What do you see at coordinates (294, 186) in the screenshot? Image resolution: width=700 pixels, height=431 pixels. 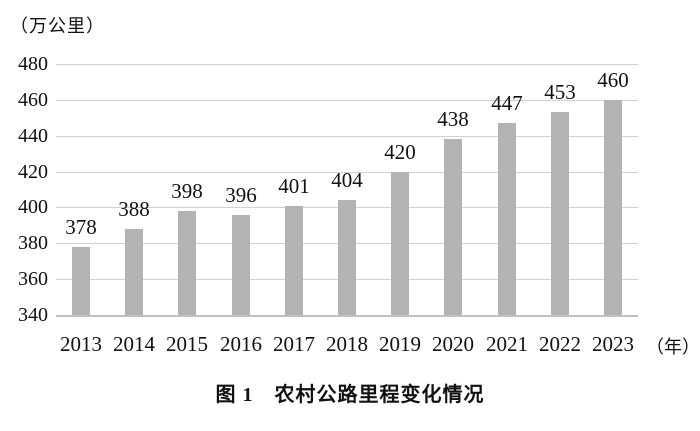 I see `bar-value-label: 401` at bounding box center [294, 186].